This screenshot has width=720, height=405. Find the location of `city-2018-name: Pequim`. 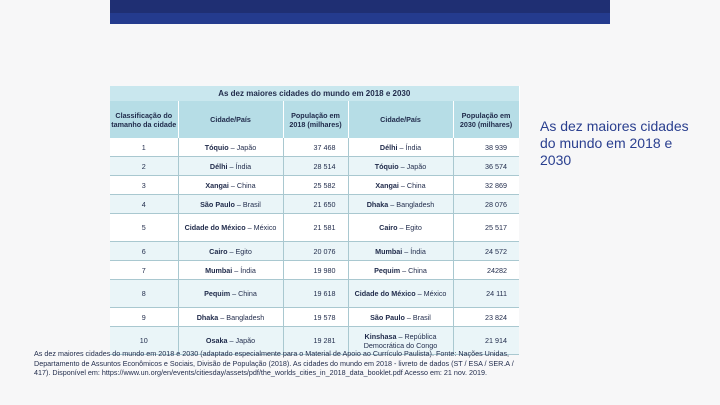

city-2018-name: Pequim is located at coordinates (217, 293).